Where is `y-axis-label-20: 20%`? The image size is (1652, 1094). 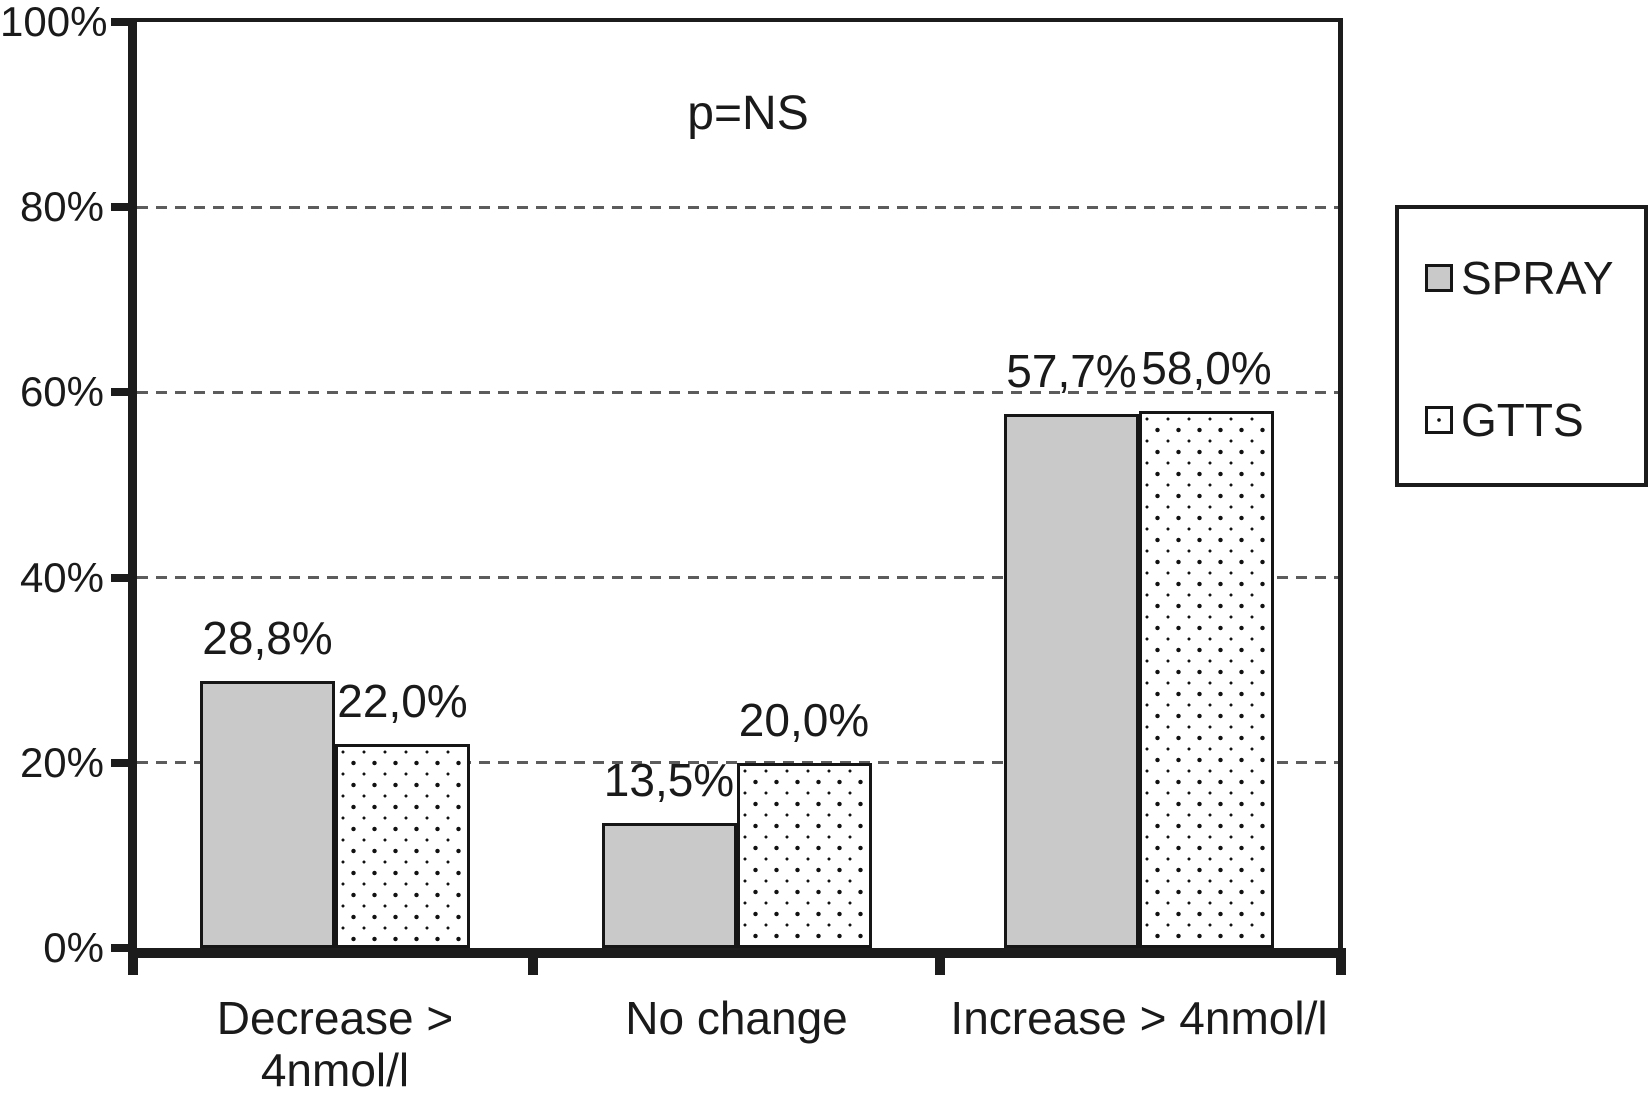
y-axis-label-20: 20% is located at coordinates (61, 762).